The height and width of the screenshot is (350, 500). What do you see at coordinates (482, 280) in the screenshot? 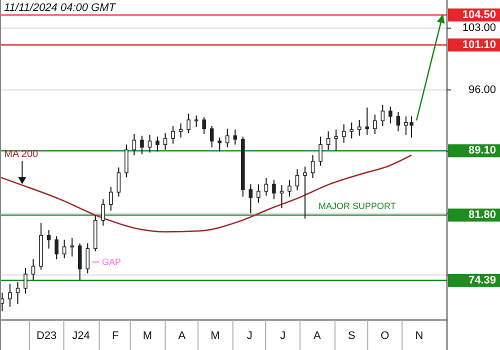
I see `ref-line-label: 74.39` at bounding box center [482, 280].